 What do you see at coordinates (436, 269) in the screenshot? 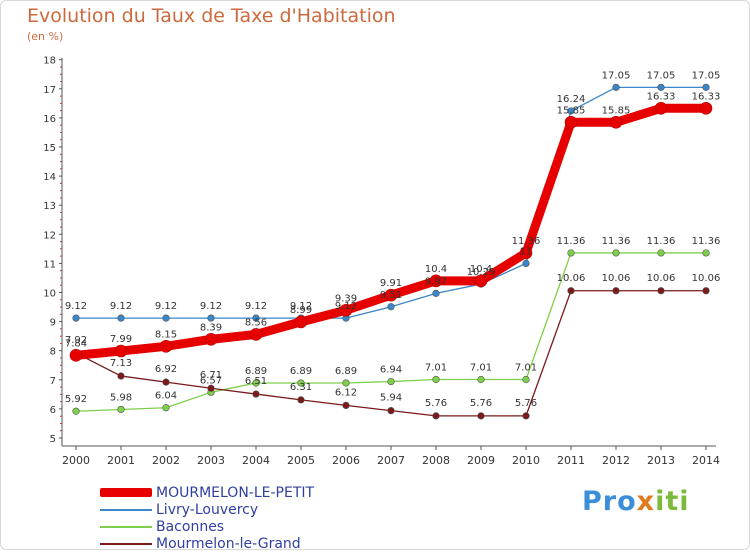
I see `data-label: 10.4` at bounding box center [436, 269].